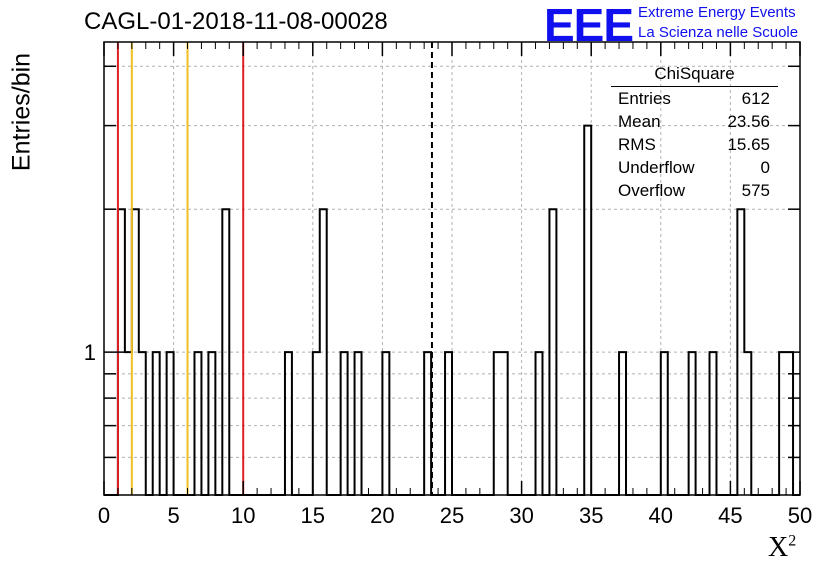 The height and width of the screenshot is (572, 836). I want to click on x-tick-label: 40, so click(661, 515).